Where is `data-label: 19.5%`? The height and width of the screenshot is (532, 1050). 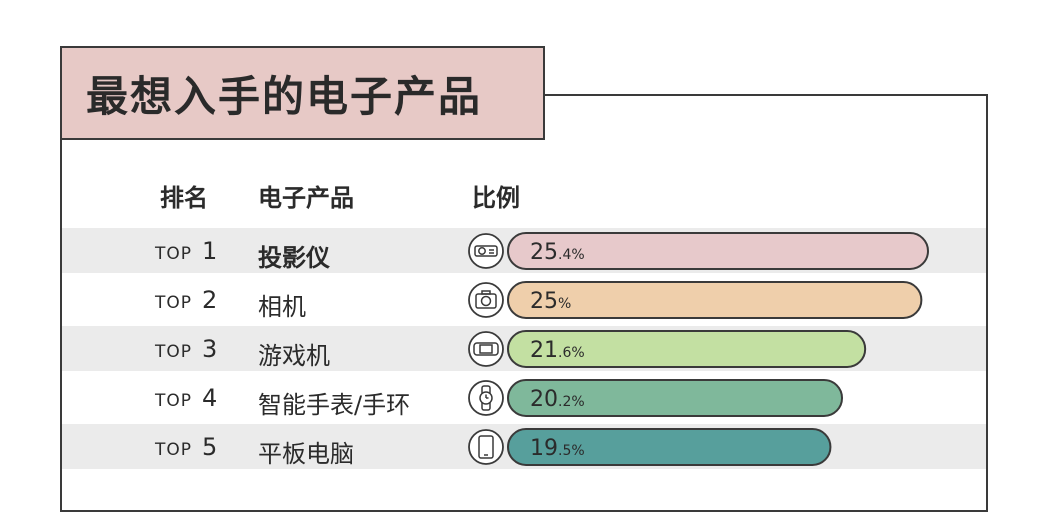
data-label: 19.5% is located at coordinates (557, 448).